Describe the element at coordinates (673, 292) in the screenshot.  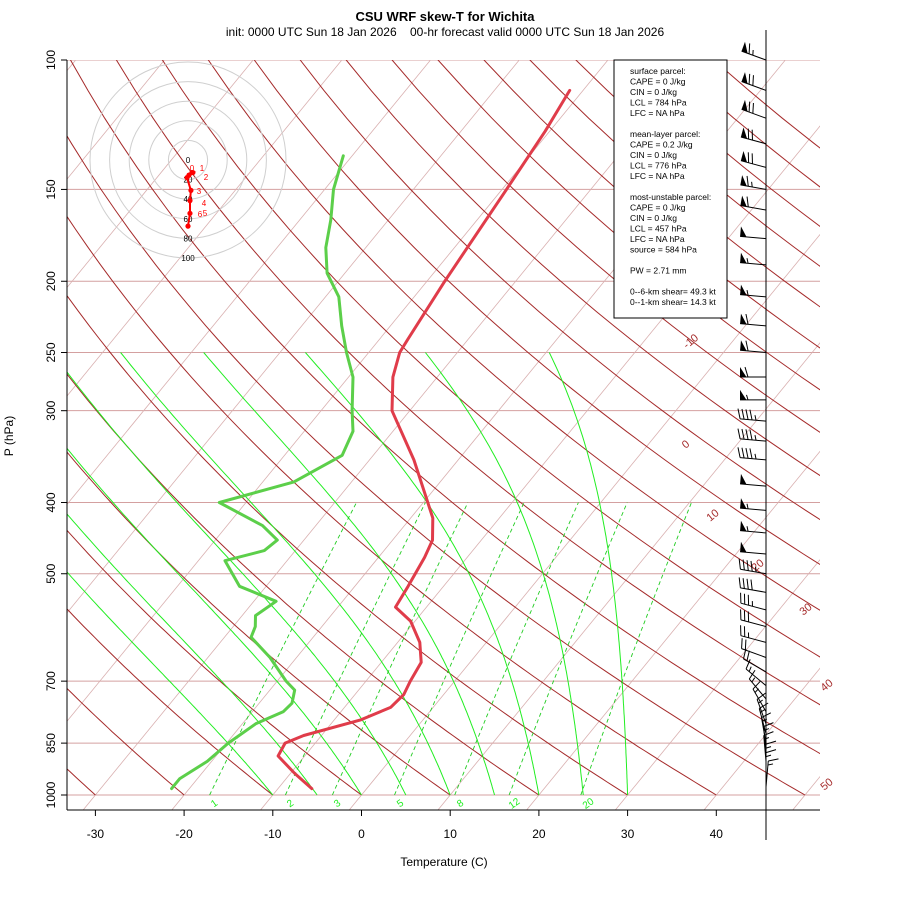
I see `info-box-line: 0--6-km shear= 49.3 kt` at that location.